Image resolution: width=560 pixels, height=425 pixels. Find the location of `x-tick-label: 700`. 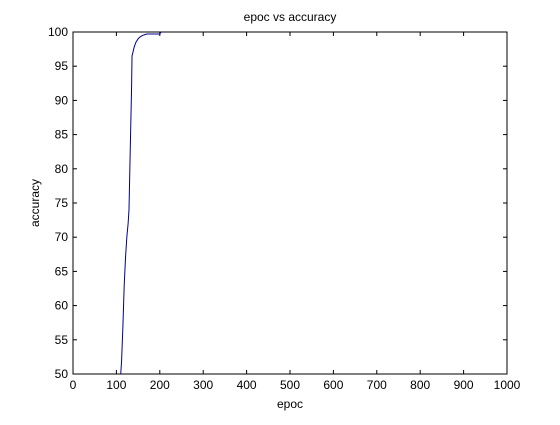

x-tick-label: 700 is located at coordinates (377, 385).